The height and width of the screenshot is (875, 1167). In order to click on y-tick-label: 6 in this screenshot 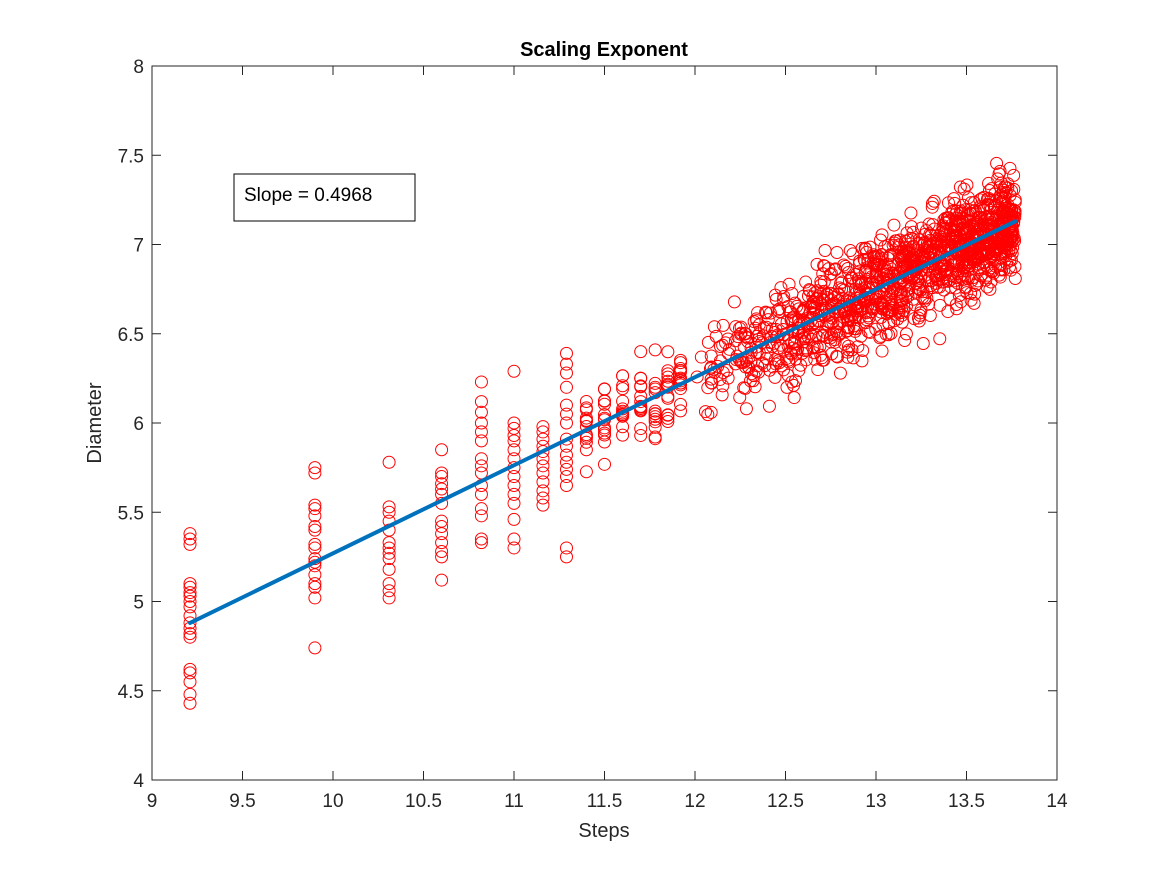, I will do `click(138, 424)`.